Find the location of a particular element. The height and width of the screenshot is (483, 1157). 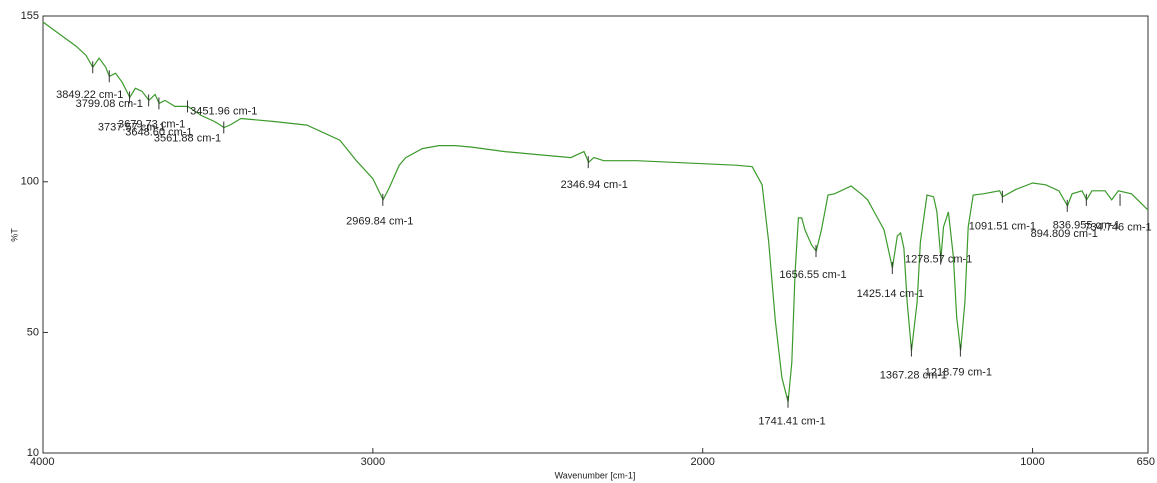

x-tick-label: 3000 is located at coordinates (373, 462).